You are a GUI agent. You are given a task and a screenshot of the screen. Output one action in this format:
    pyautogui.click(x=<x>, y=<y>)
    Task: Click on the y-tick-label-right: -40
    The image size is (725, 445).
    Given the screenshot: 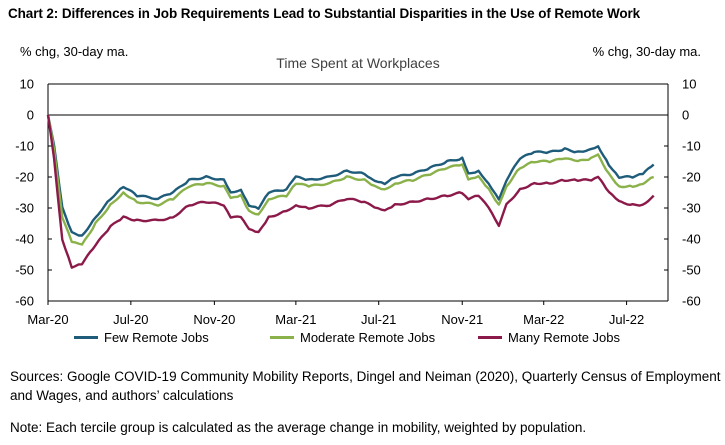 What is the action you would take?
    pyautogui.click(x=691, y=239)
    